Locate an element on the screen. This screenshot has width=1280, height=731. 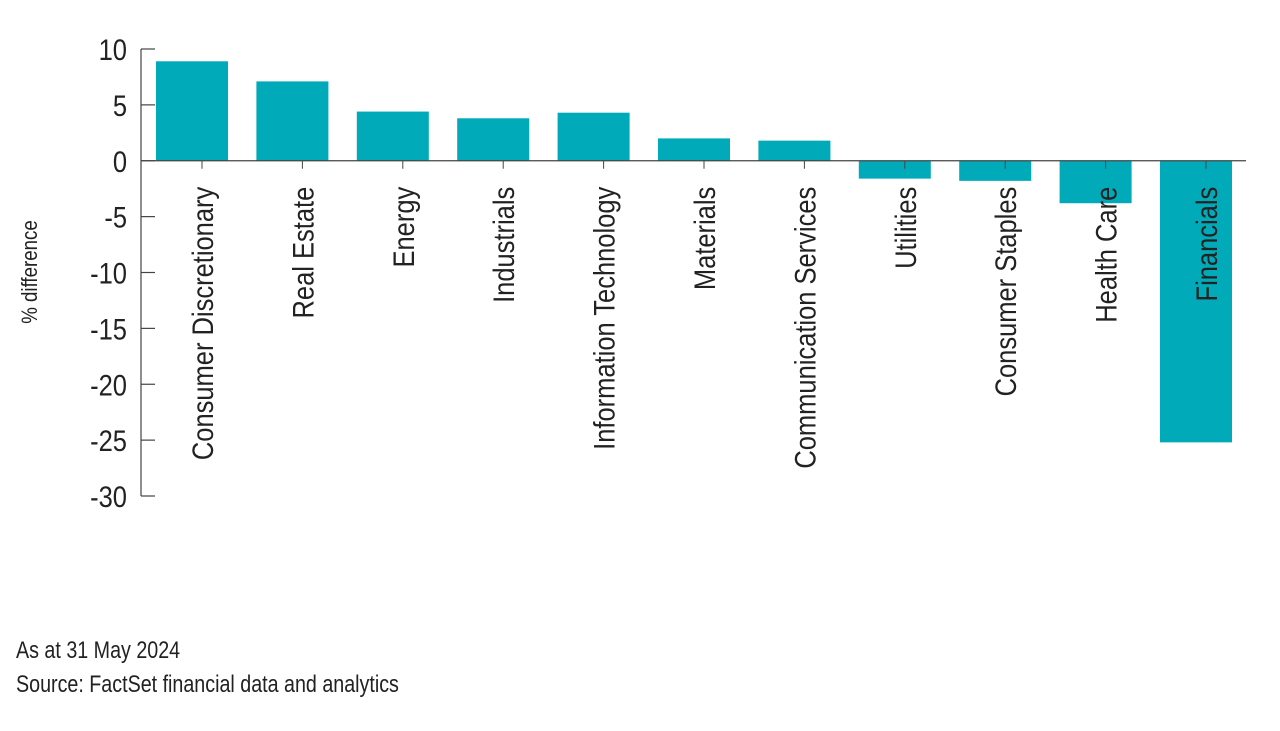
category-label: Consumer Discretionary is located at coordinates (202, 323).